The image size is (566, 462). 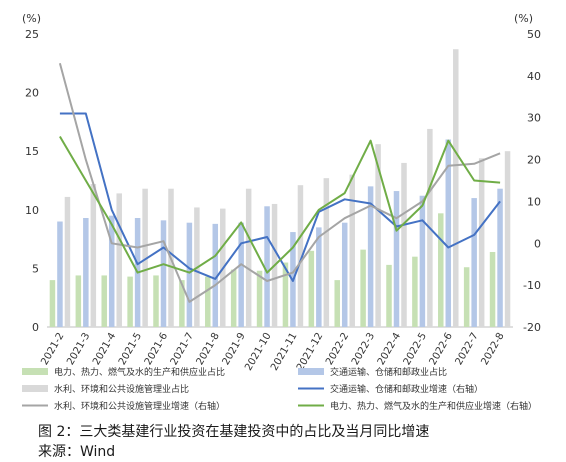 I want to click on x-tick-label: 2022-6, so click(x=441, y=349).